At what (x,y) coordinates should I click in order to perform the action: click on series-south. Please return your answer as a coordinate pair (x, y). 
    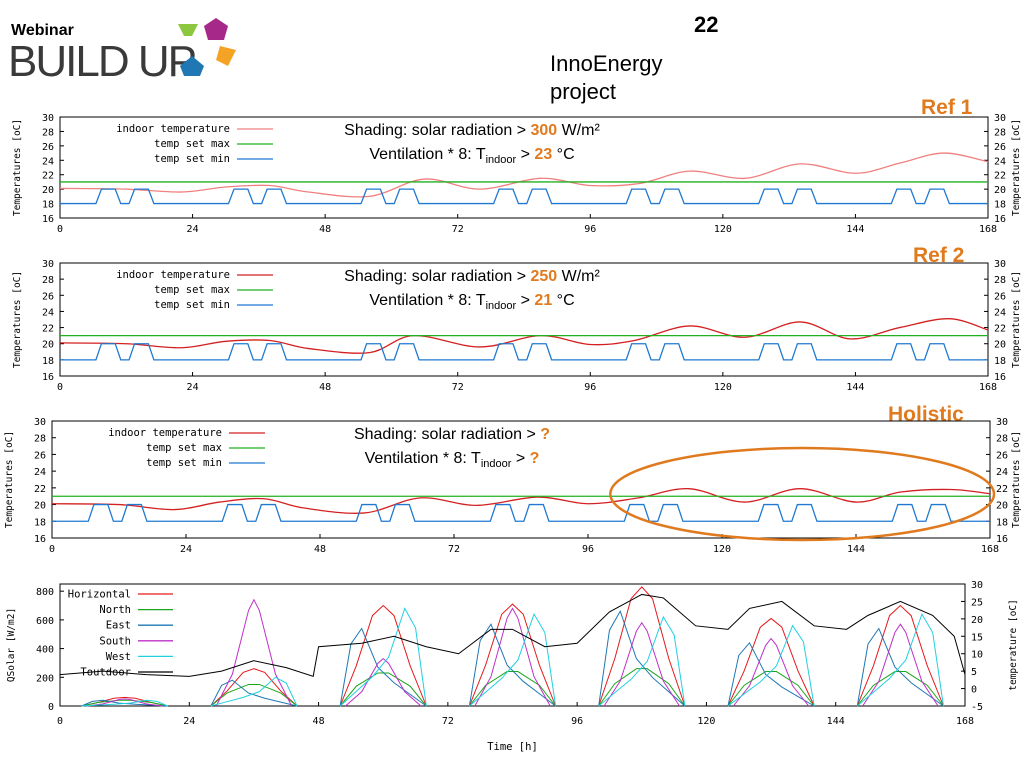
    Looking at the image, I should click on (512, 652).